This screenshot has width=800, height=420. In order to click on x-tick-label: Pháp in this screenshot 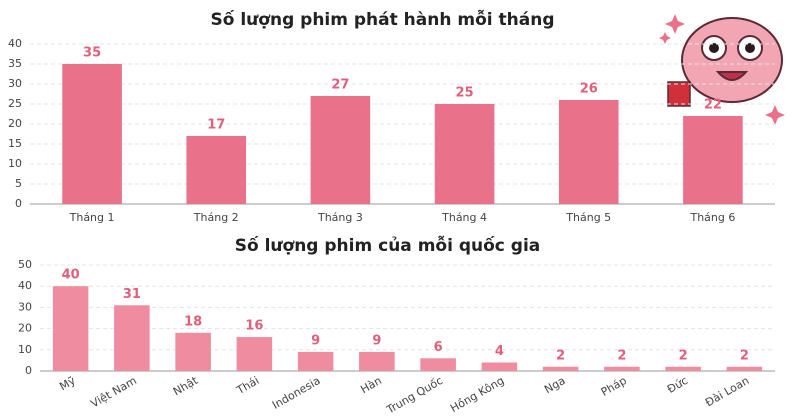, I will do `click(614, 386)`.